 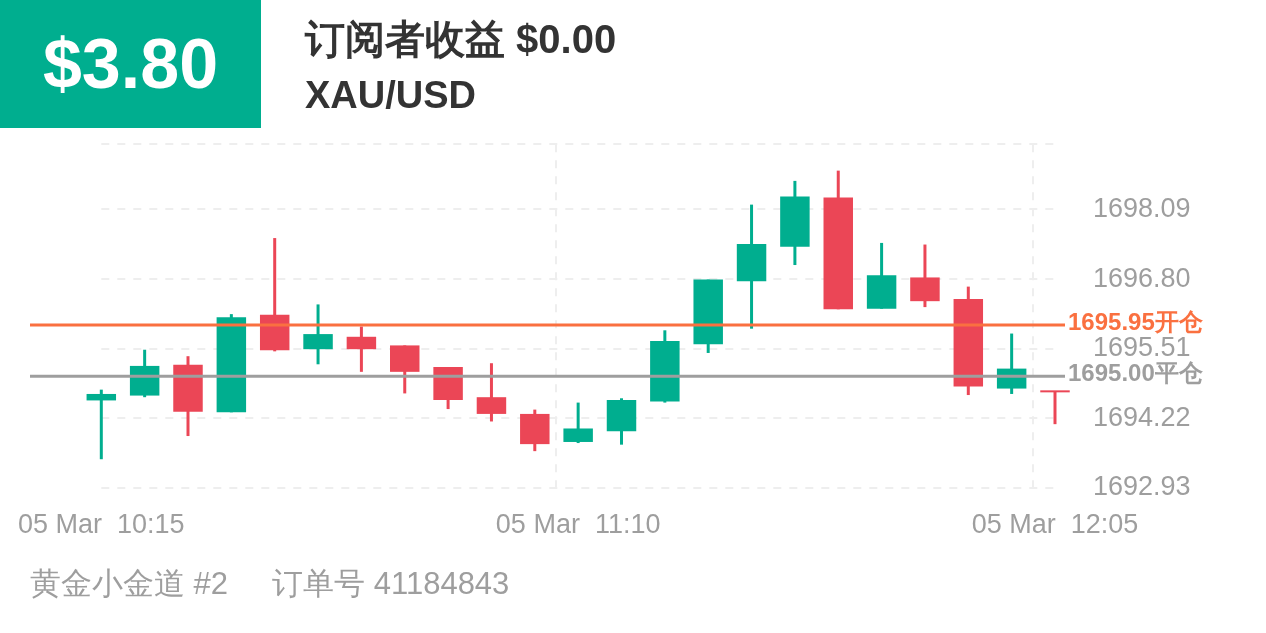 I want to click on y-tick-label: 1692.93, so click(x=1142, y=486).